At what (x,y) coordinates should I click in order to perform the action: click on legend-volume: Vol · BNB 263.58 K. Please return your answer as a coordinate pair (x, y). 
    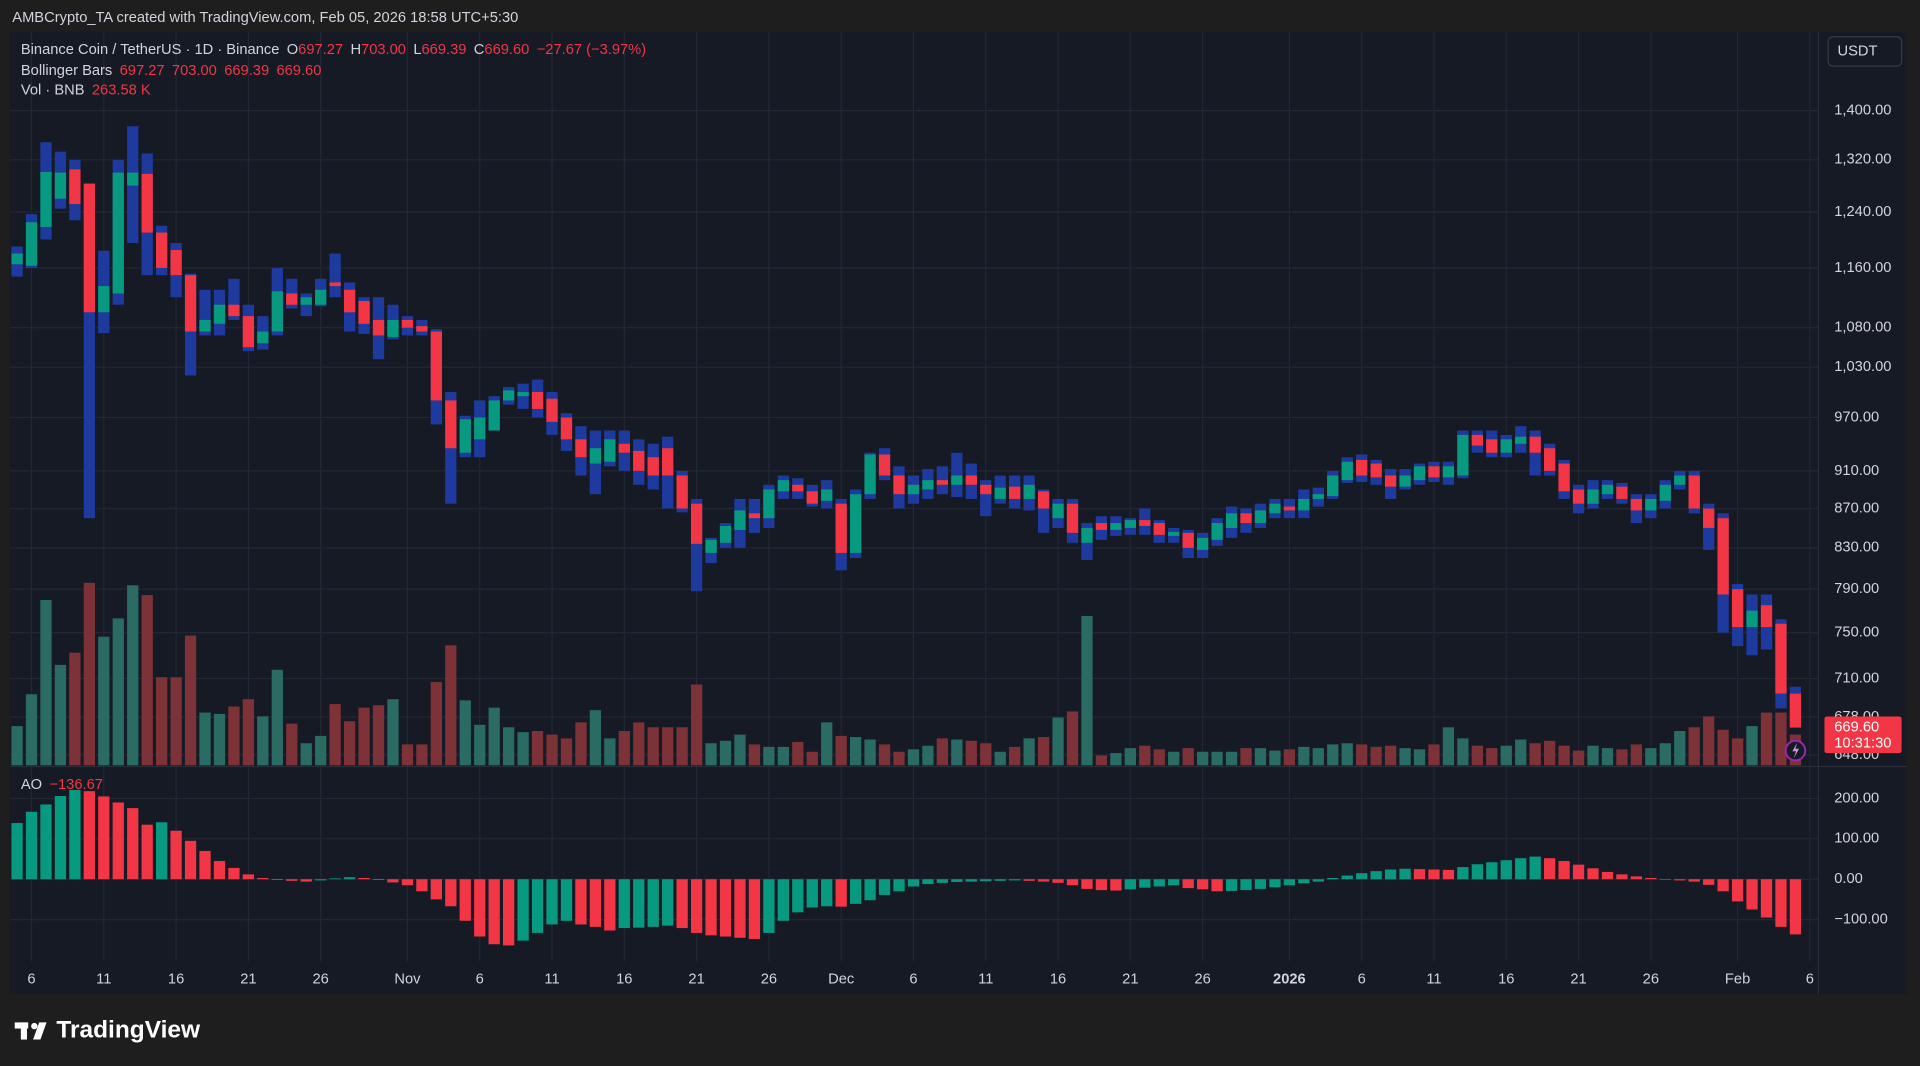
    Looking at the image, I should click on (86, 90).